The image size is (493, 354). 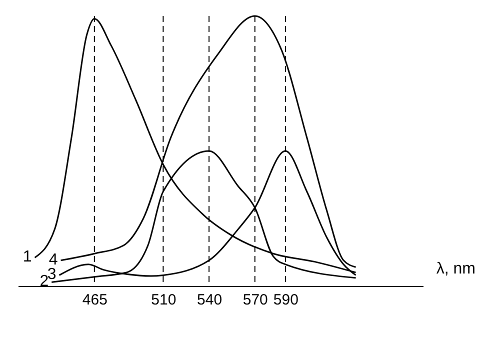 I want to click on x-axis-title: λ, nm, so click(x=456, y=269).